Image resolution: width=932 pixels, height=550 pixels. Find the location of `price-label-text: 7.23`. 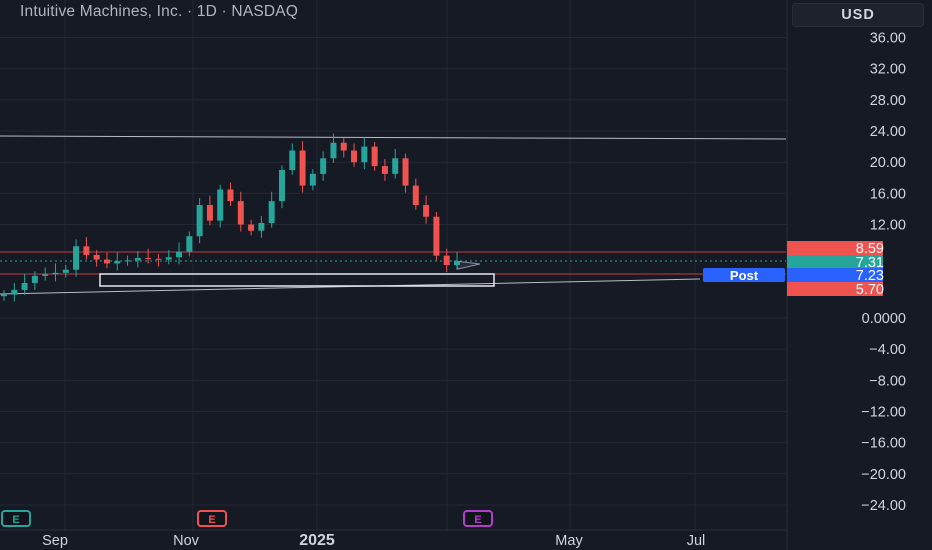

price-label-text: 7.23 is located at coordinates (870, 276).